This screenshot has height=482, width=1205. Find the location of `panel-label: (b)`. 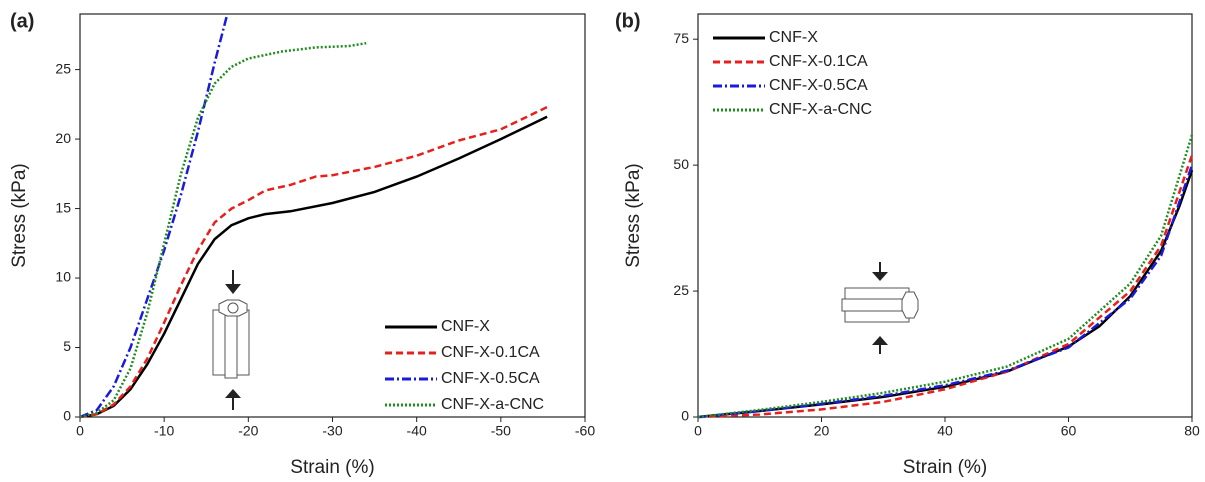

panel-label: (b) is located at coordinates (628, 21).